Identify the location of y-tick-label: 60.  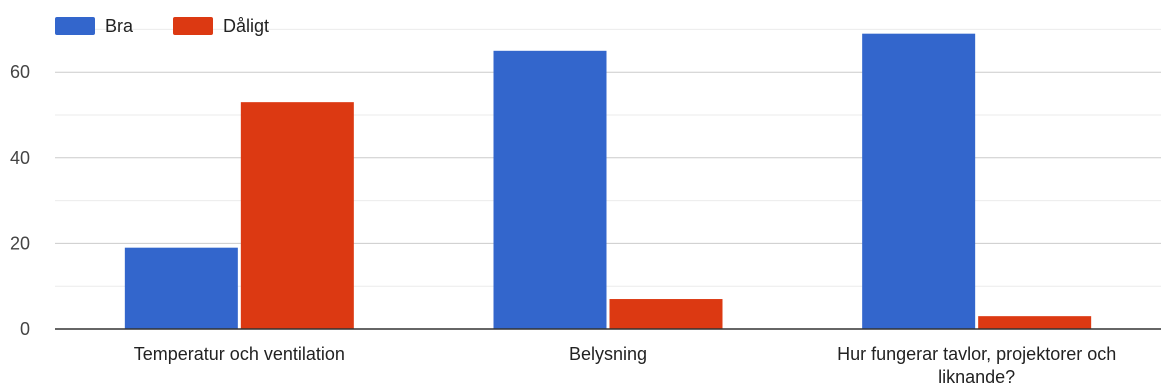
(20, 72).